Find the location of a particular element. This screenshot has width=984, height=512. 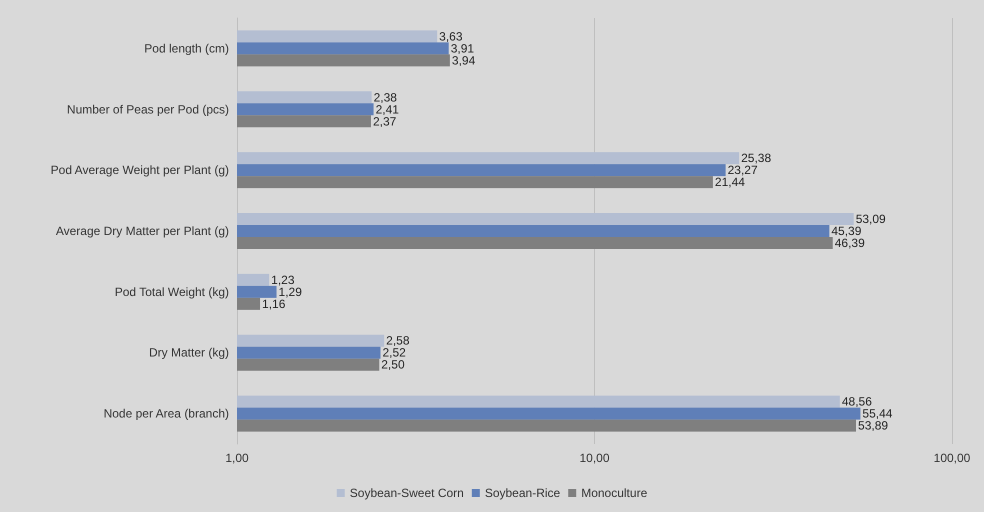

legend-label: Soybean-Sweet Corn is located at coordinates (407, 493).